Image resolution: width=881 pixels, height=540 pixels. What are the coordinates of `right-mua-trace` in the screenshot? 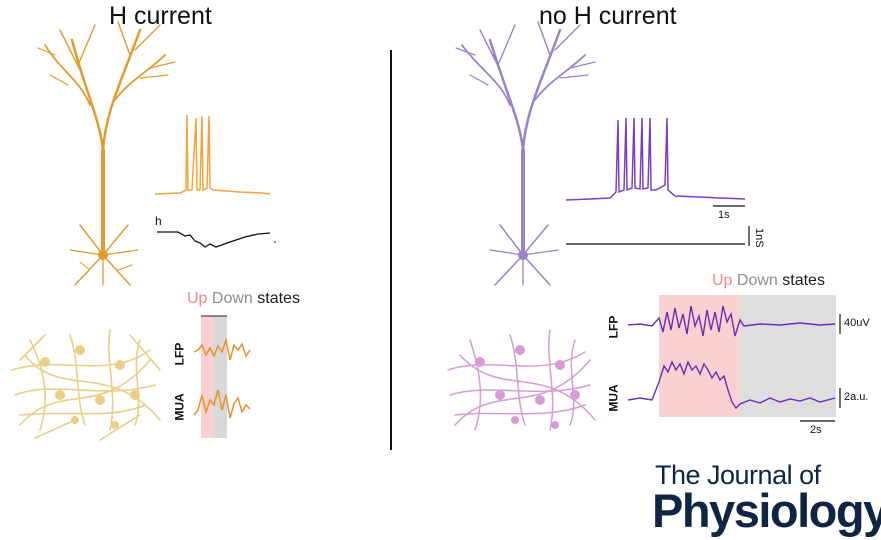 It's located at (731, 385).